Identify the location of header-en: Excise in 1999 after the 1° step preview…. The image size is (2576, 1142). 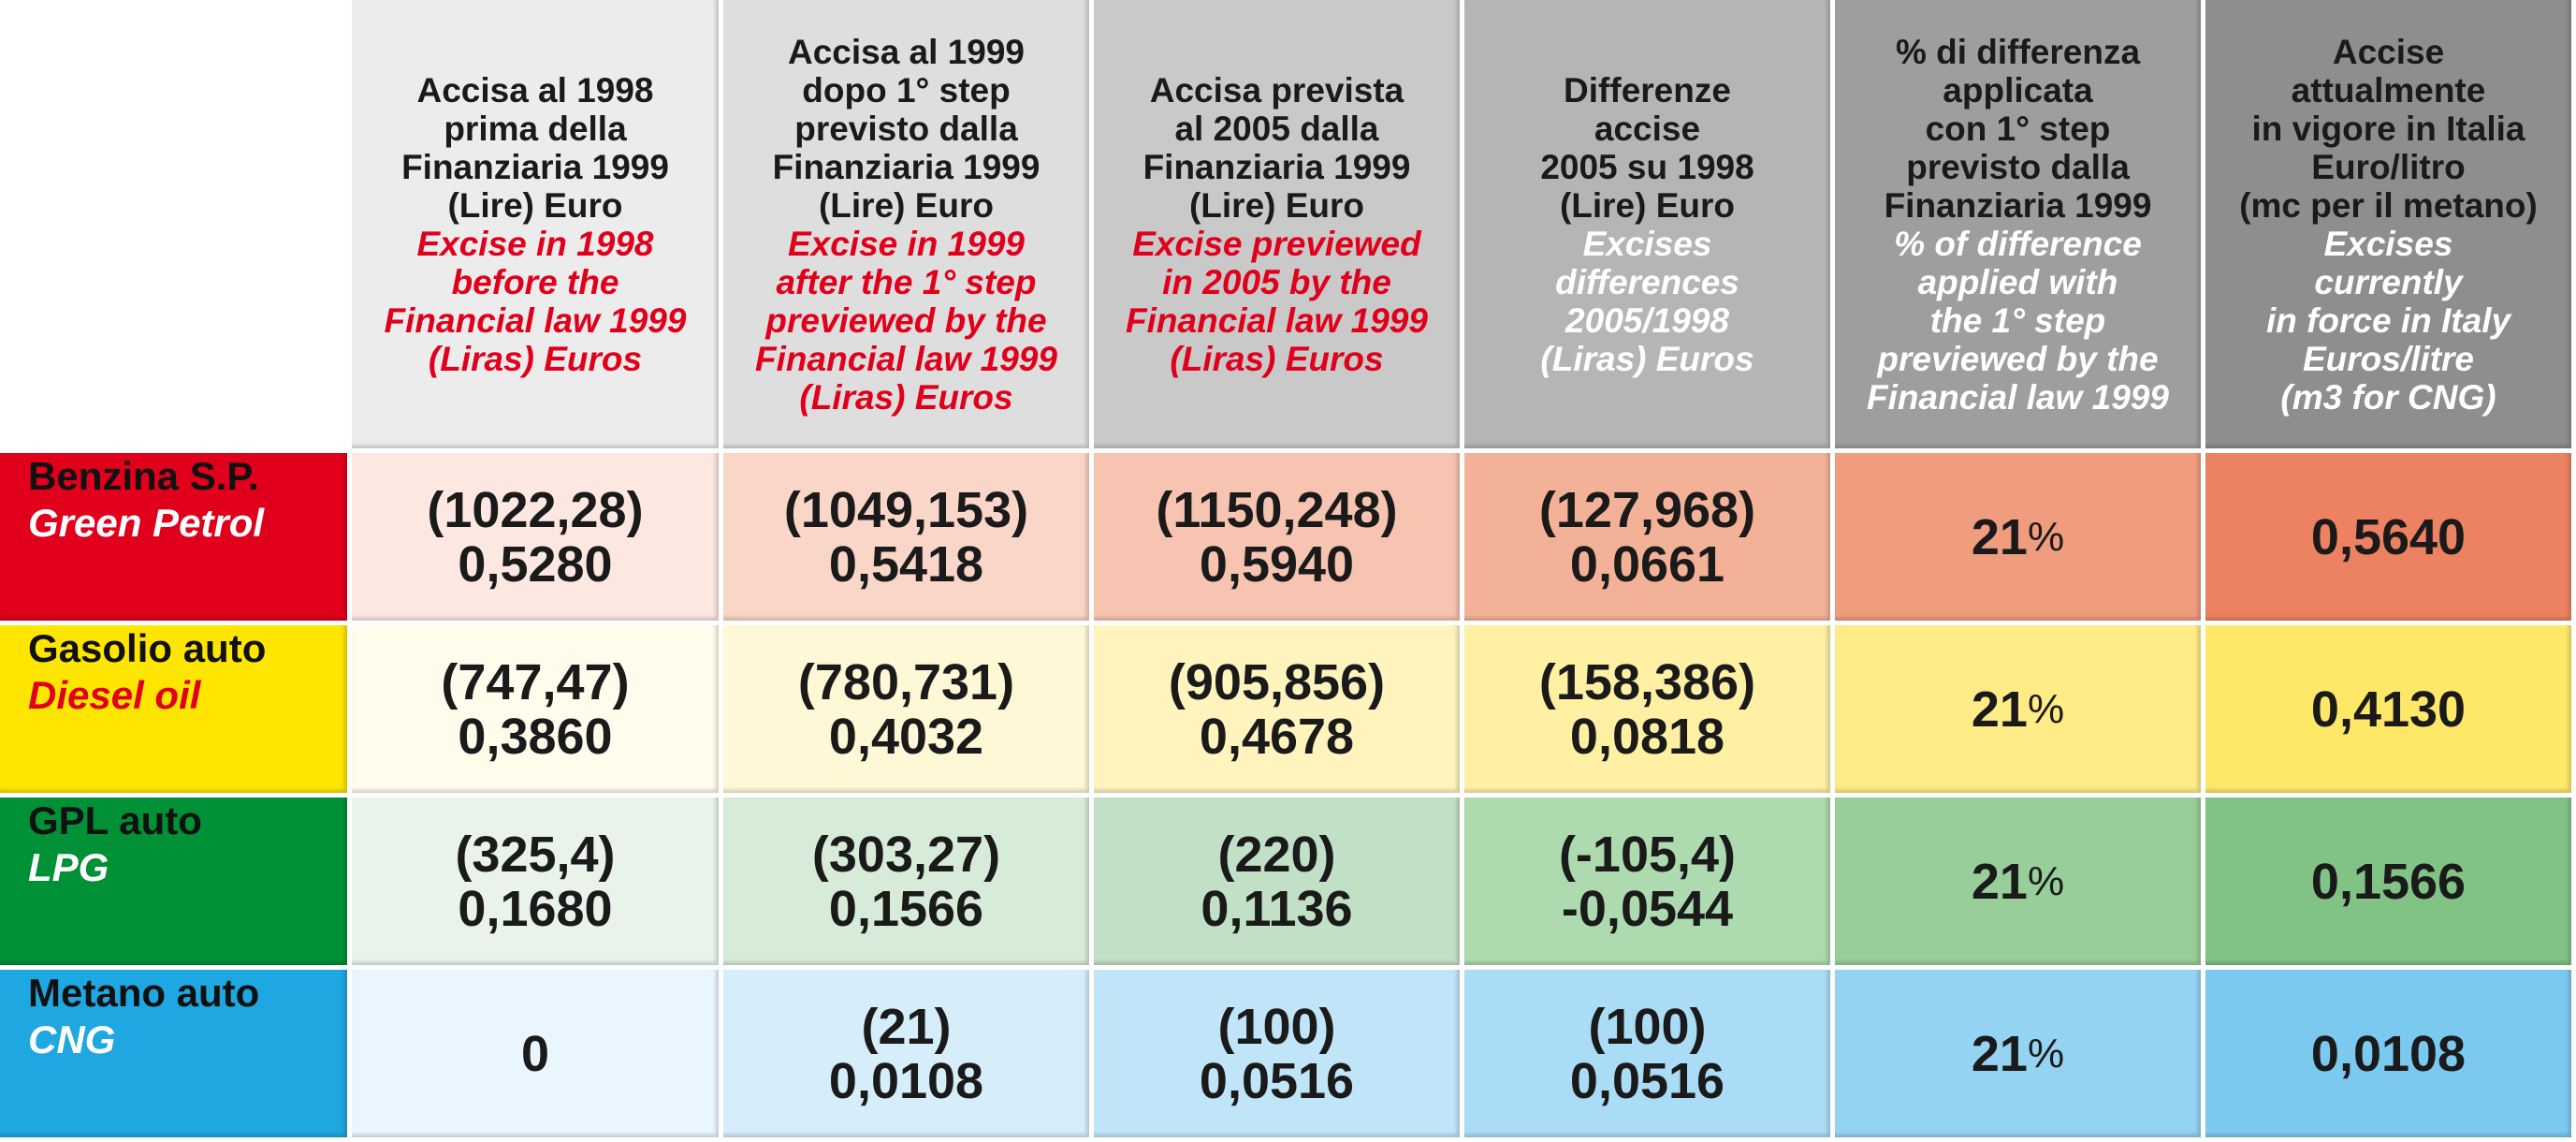
(906, 320).